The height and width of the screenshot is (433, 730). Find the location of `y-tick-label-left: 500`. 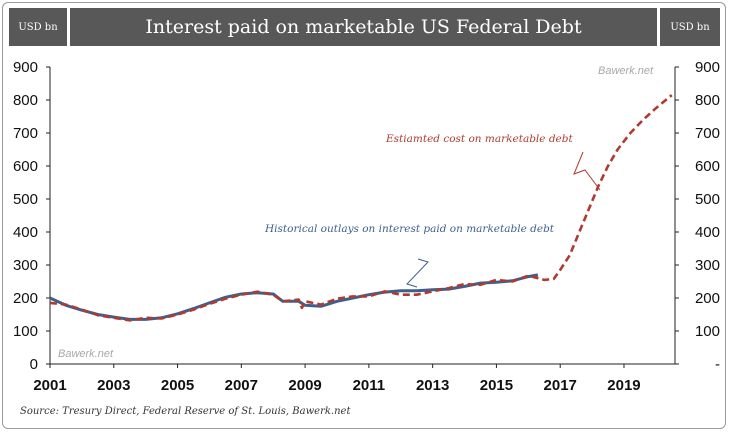

y-tick-label-left: 500 is located at coordinates (25, 199).